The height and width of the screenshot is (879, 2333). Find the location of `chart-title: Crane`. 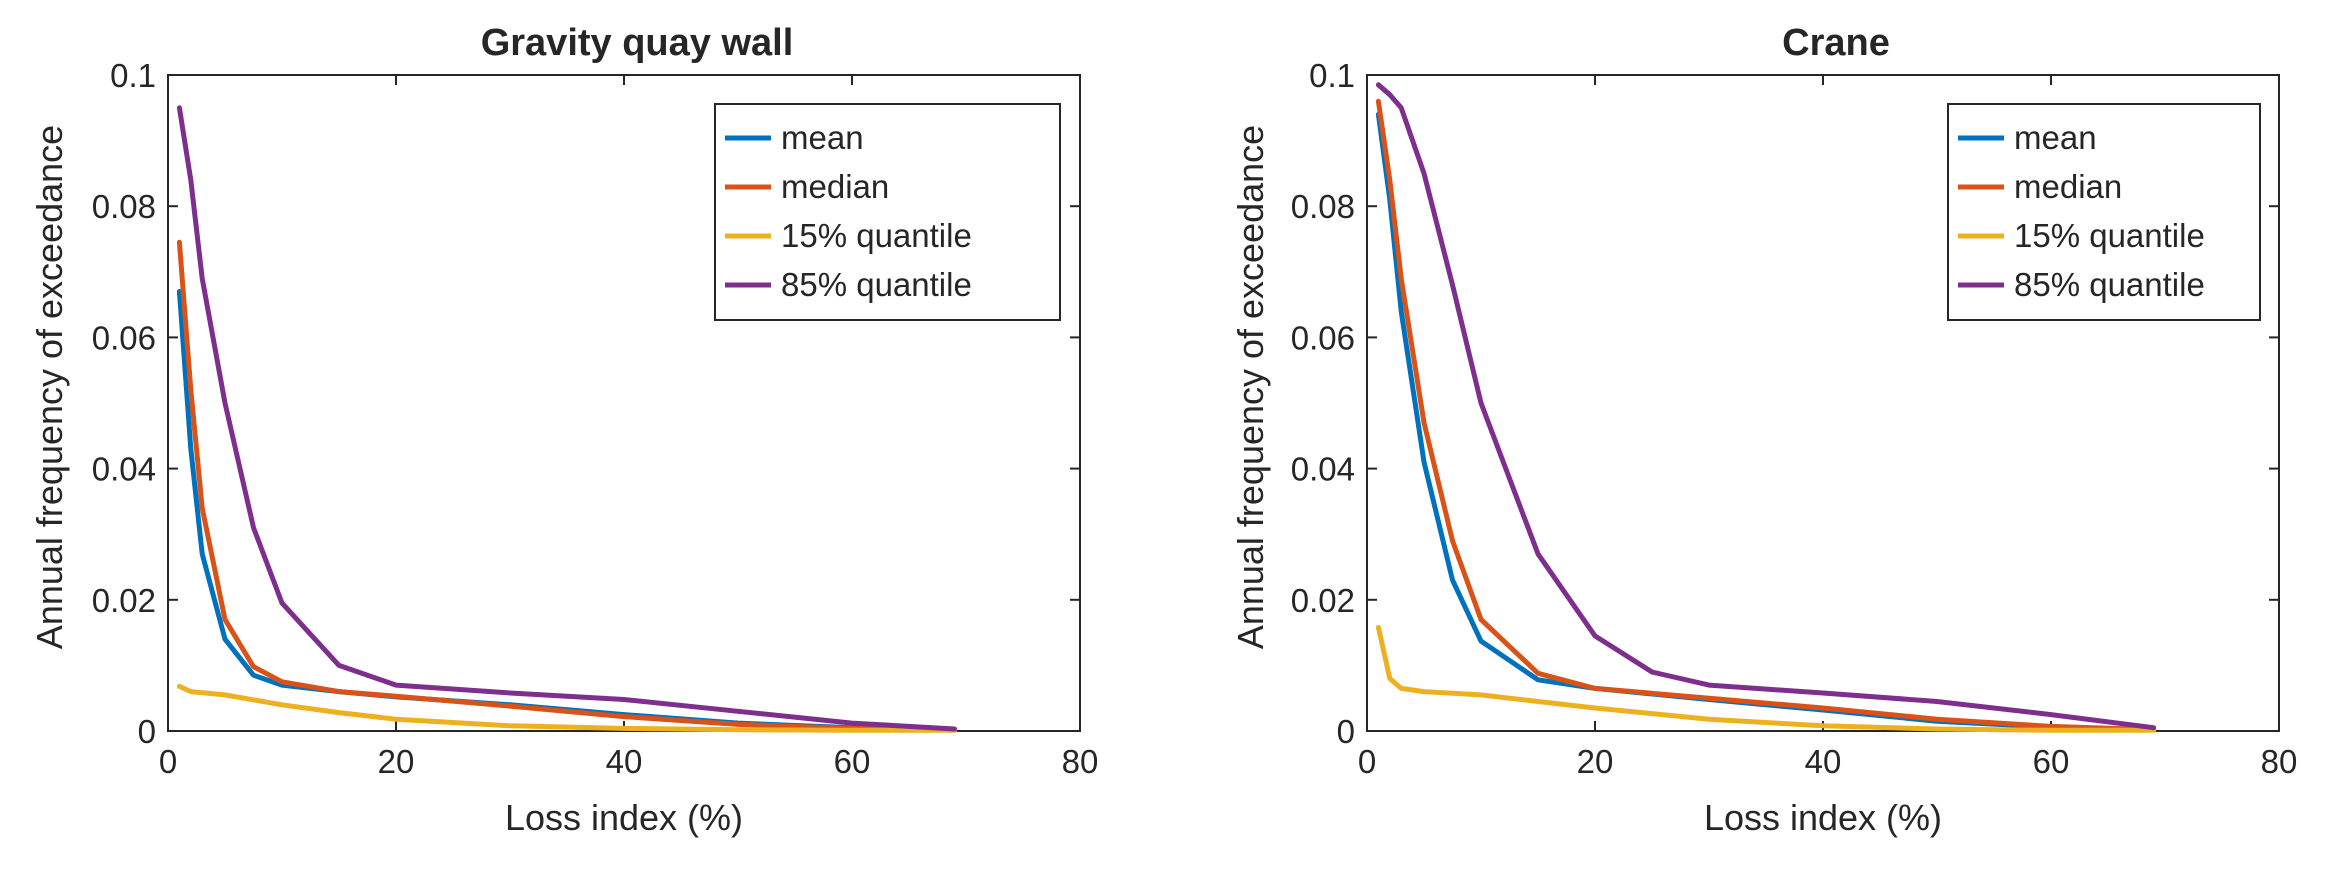

chart-title: Crane is located at coordinates (1836, 43).